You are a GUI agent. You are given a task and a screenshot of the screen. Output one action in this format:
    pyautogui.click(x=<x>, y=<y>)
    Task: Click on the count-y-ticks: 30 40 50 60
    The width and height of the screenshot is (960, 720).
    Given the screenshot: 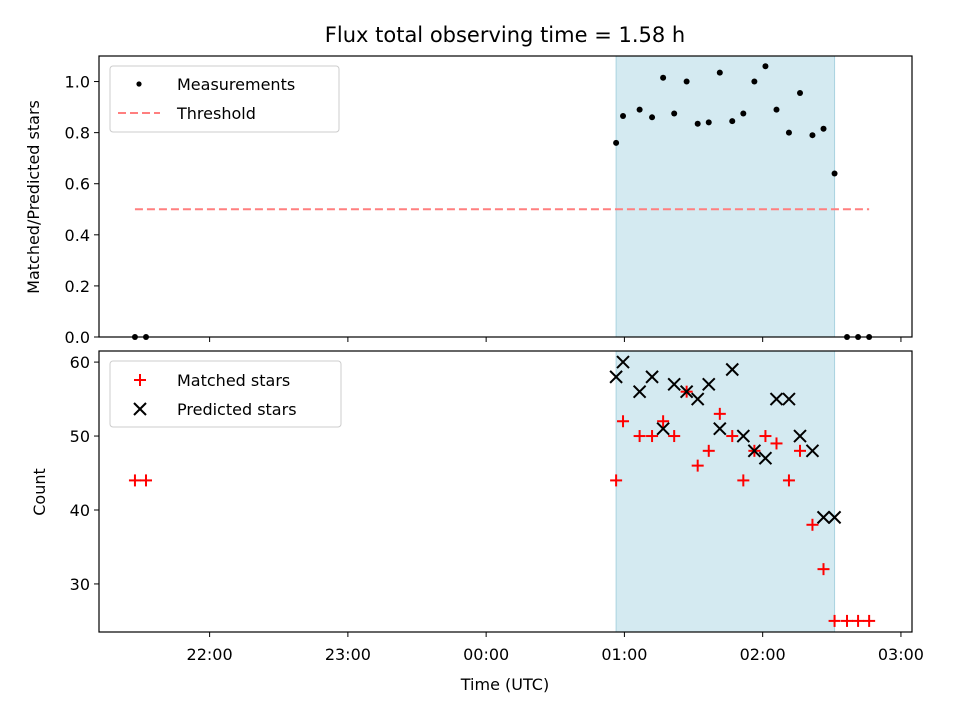 What is the action you would take?
    pyautogui.click(x=84, y=473)
    